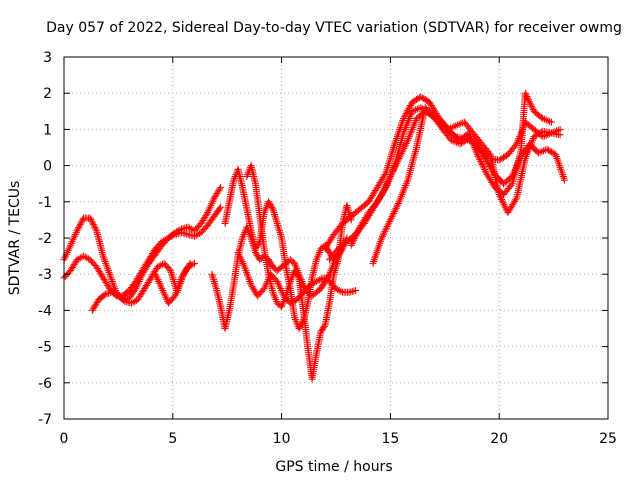 This screenshot has height=480, width=640. Describe the element at coordinates (172, 439) in the screenshot. I see `x-tick-label: 5` at that location.